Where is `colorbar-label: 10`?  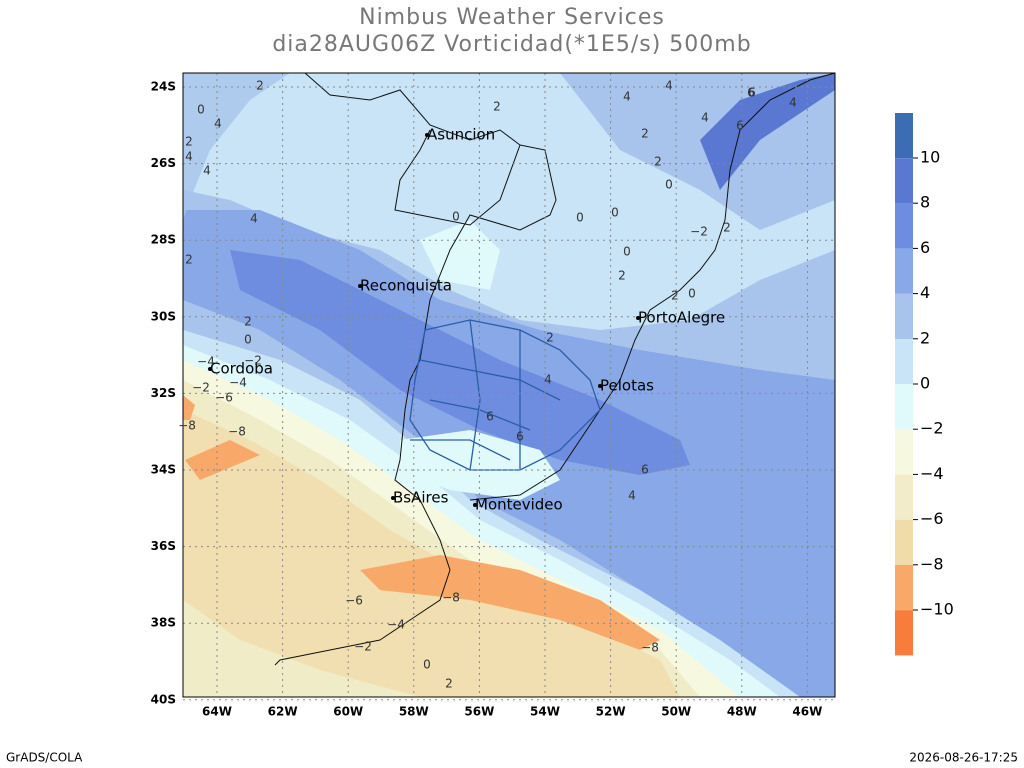 colorbar-label: 10 is located at coordinates (930, 157).